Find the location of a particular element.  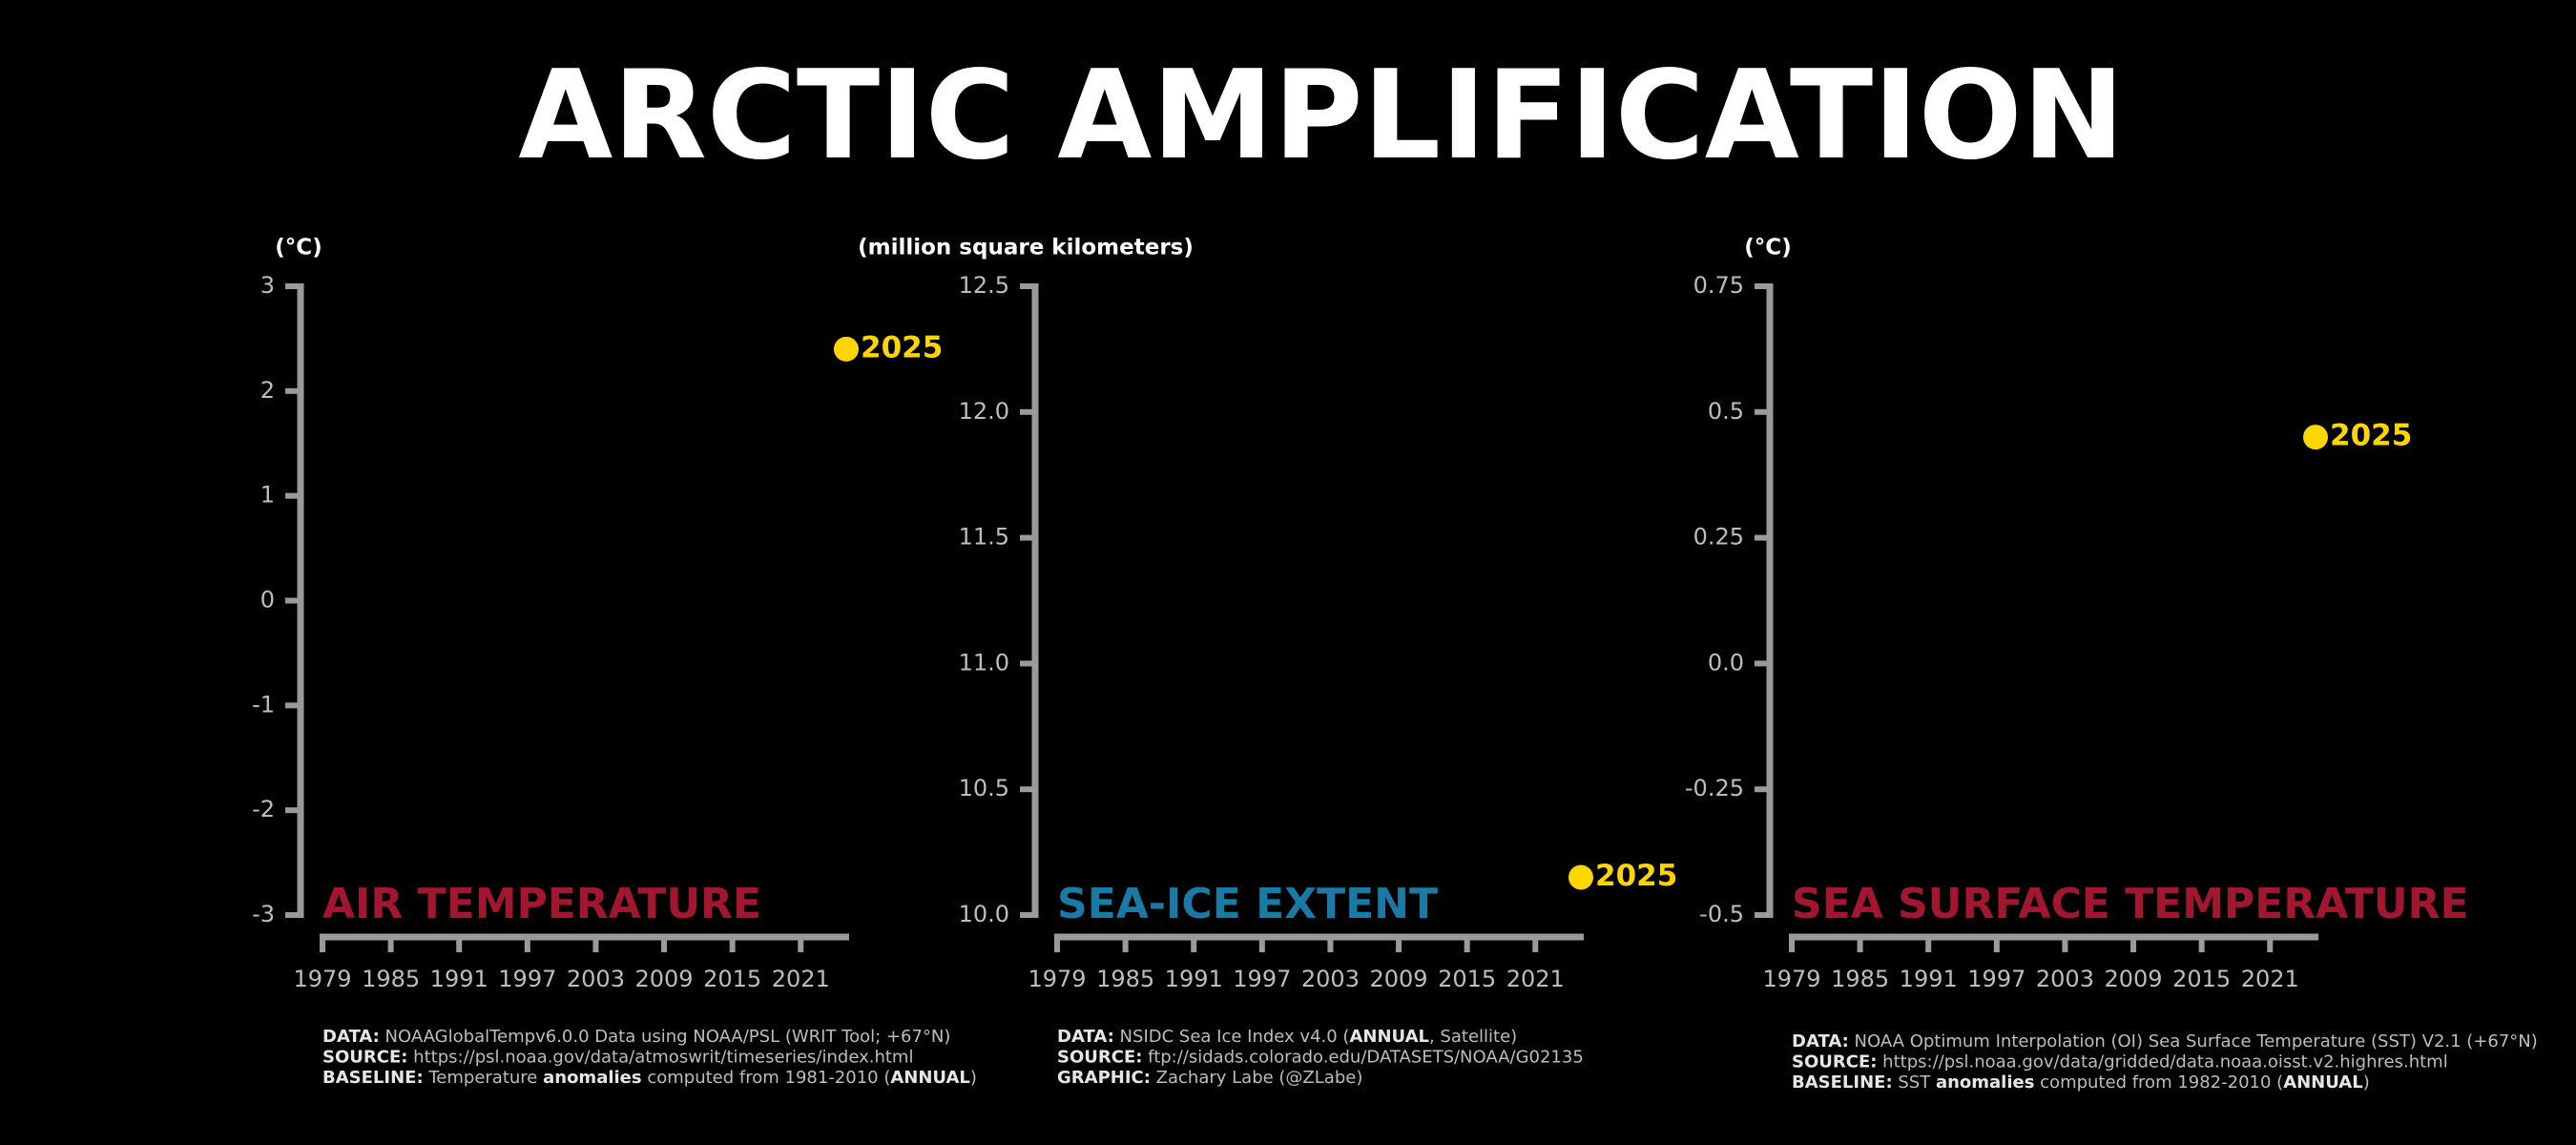

panel-title: SEA-ICE EXTENT is located at coordinates (1247, 904).